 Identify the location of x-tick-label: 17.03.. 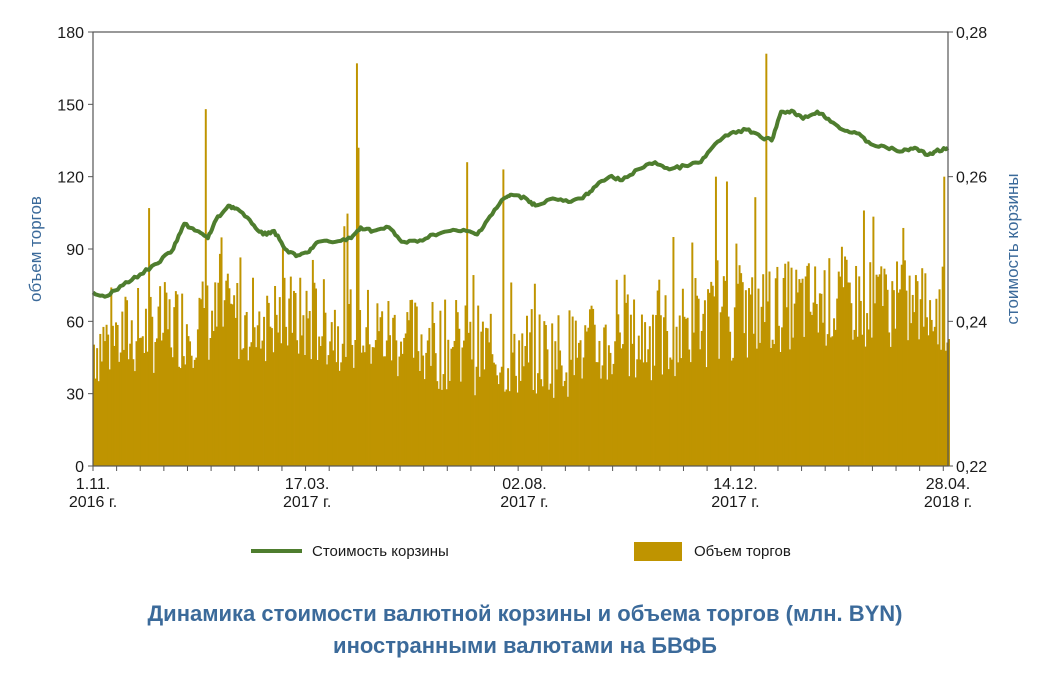
(307, 484).